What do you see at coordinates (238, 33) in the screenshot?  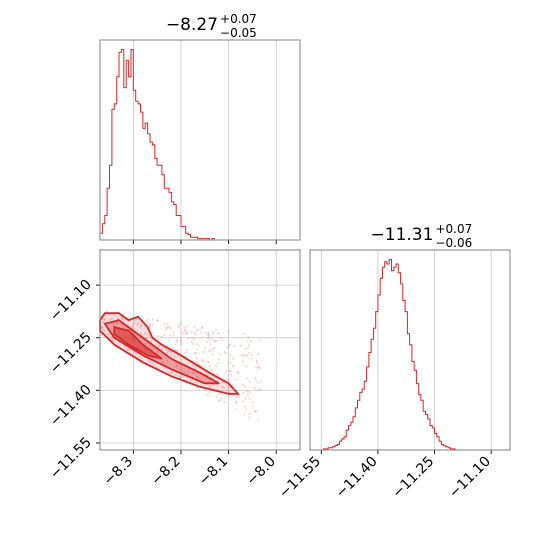 I see `hist-title-sub: −0.05` at bounding box center [238, 33].